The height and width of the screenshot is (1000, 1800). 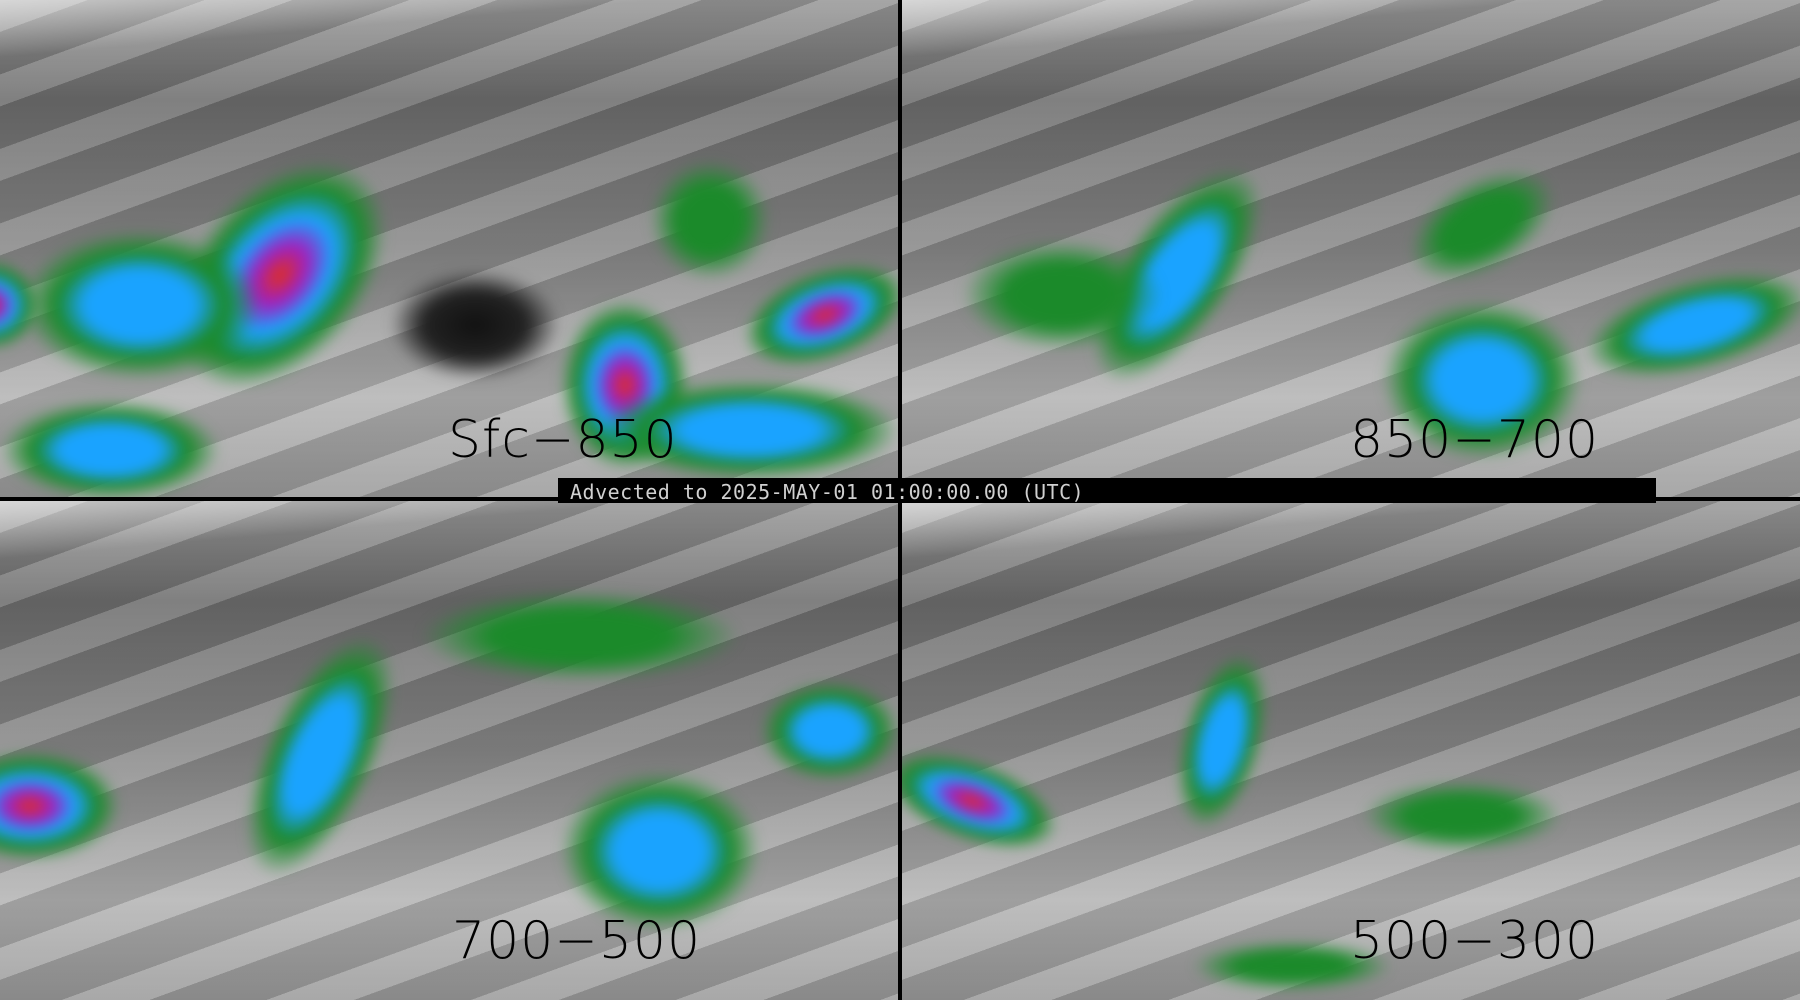 What do you see at coordinates (1475, 440) in the screenshot?
I see `layer-label: 850−700` at bounding box center [1475, 440].